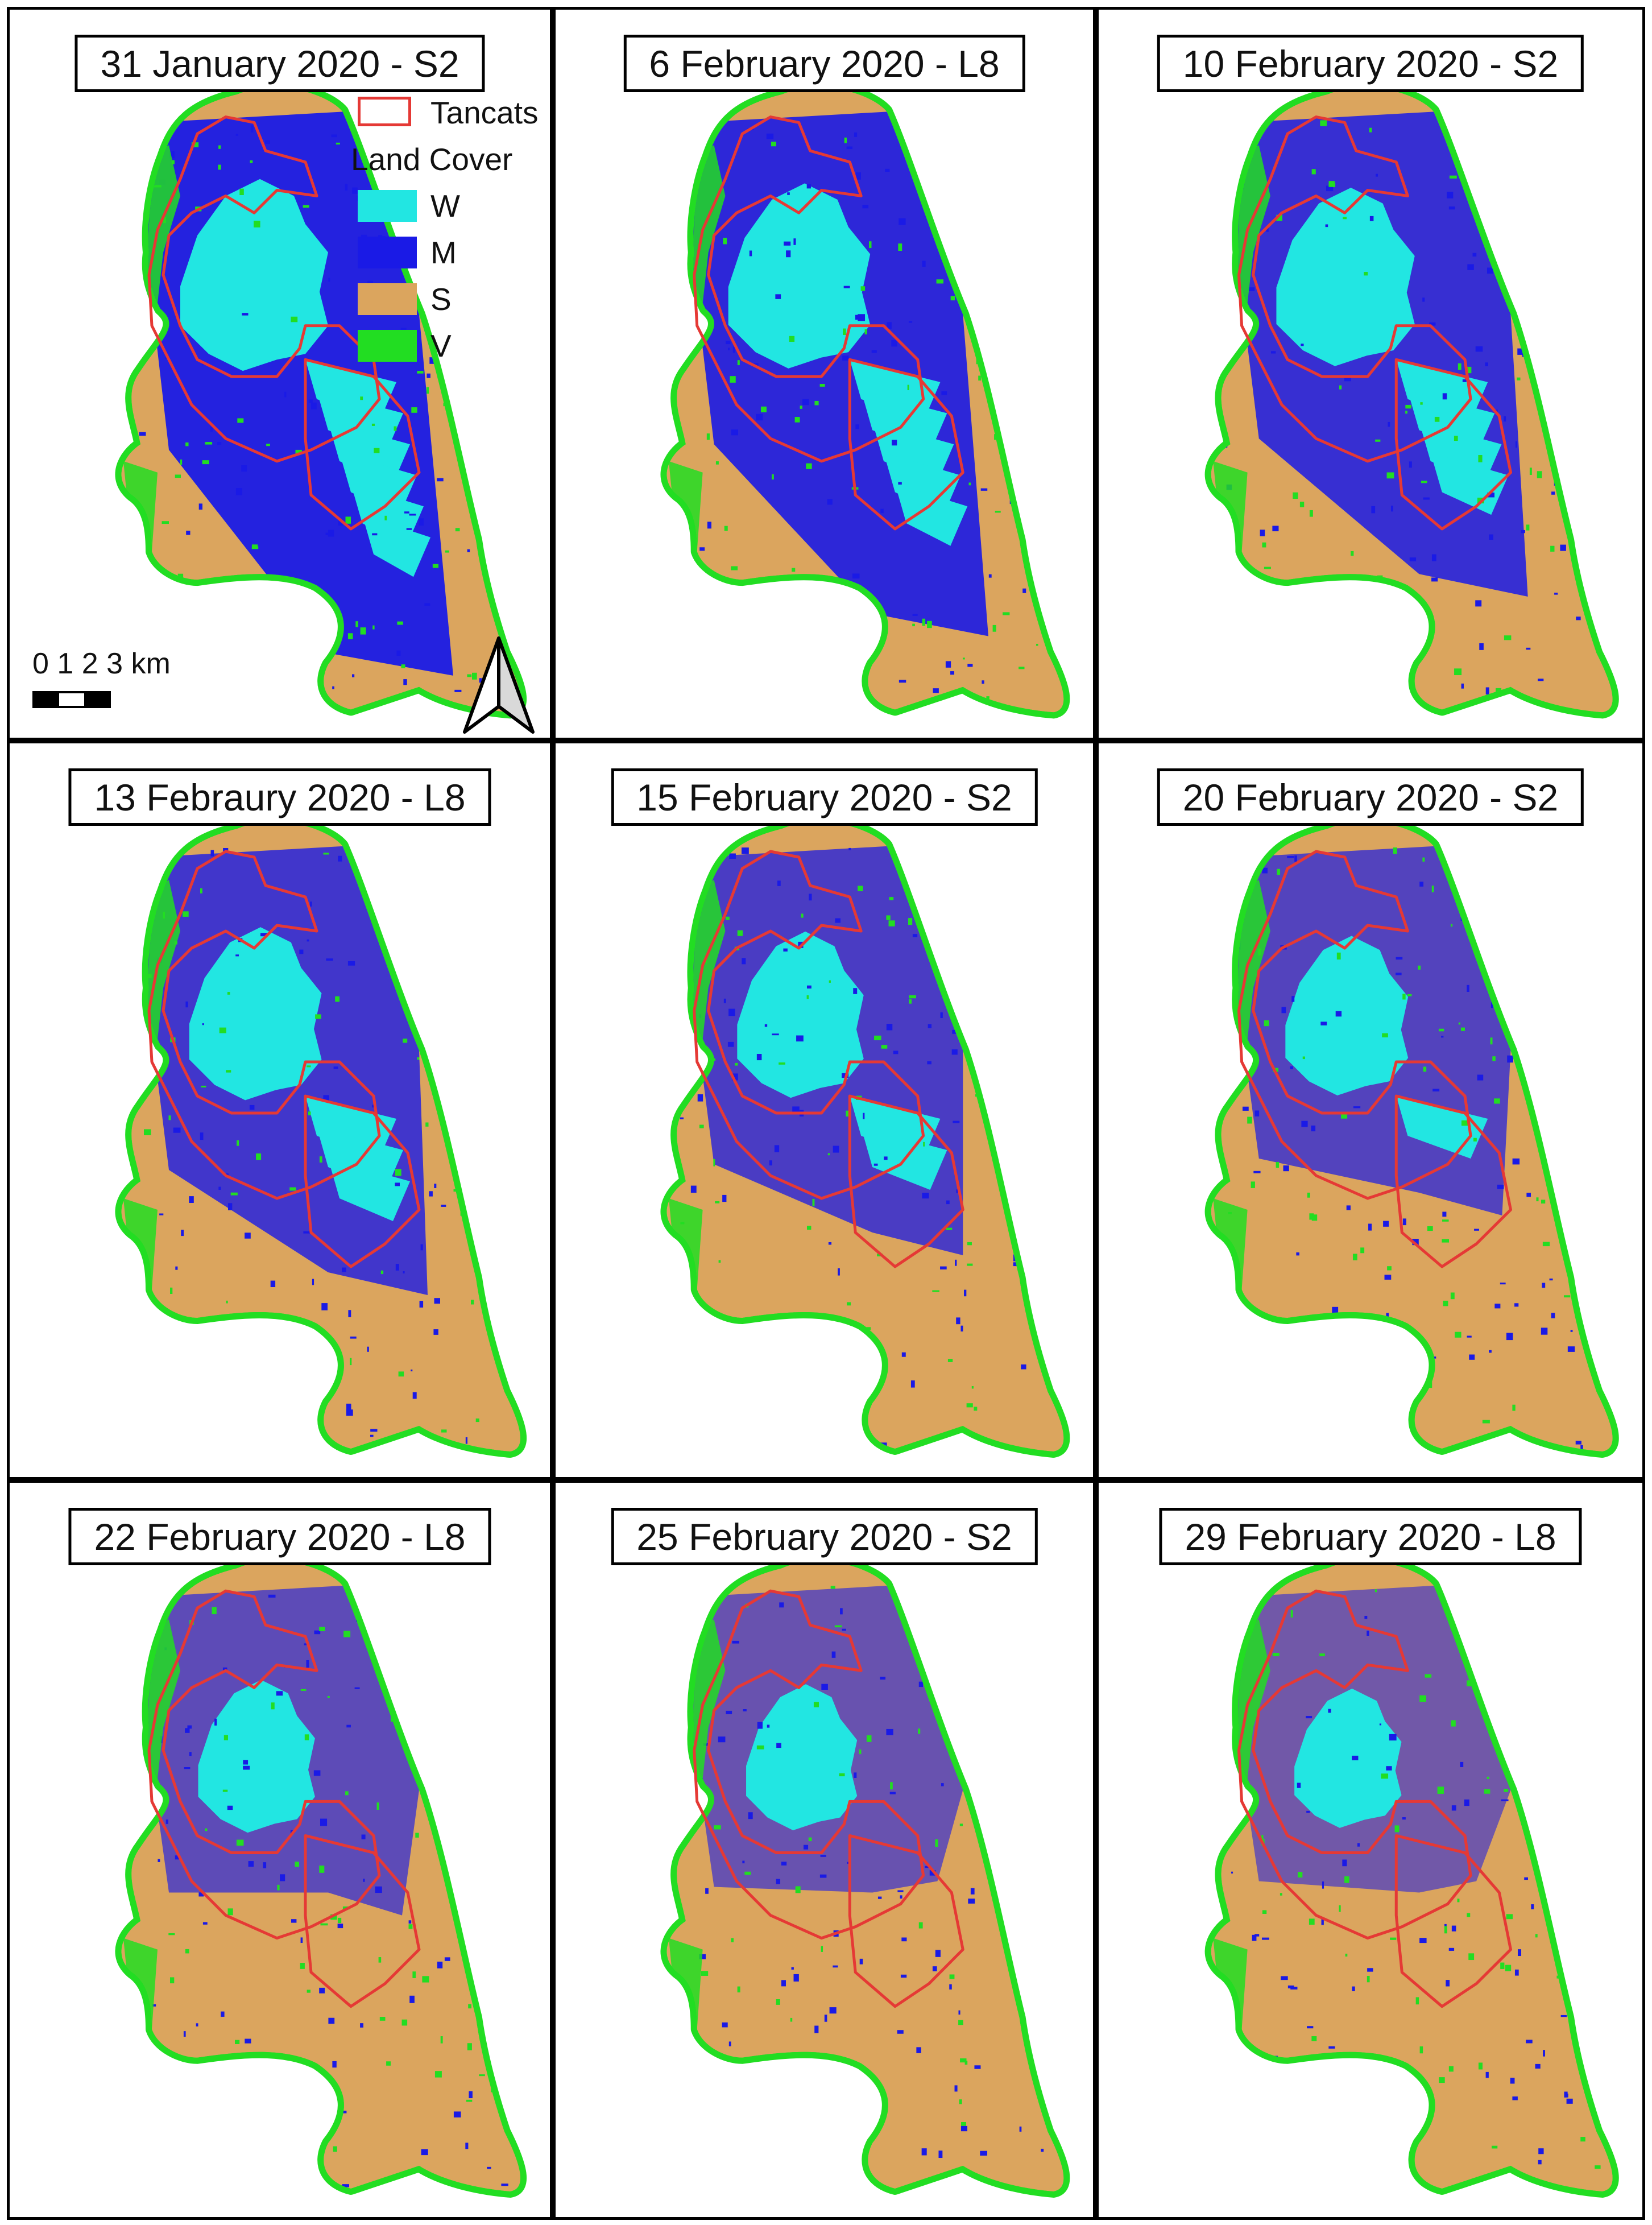 The height and width of the screenshot is (2225, 1652). Describe the element at coordinates (484, 112) in the screenshot. I see `legend-tancats-label: Tancats` at that location.